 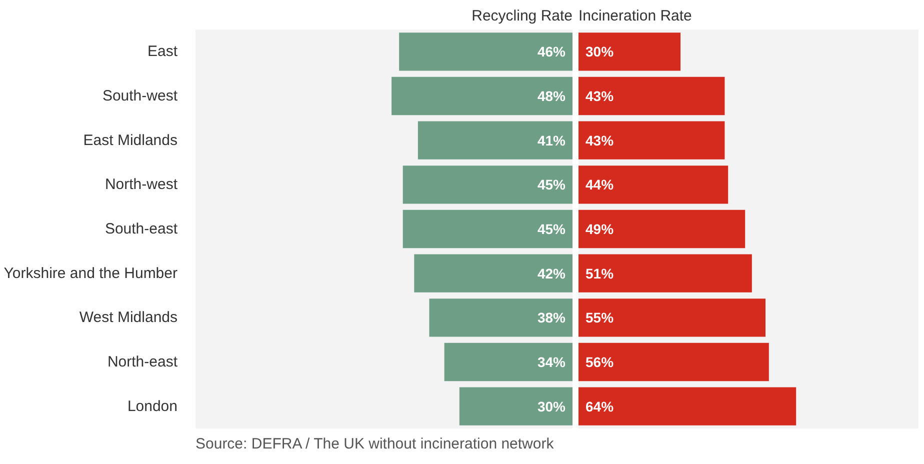 I want to click on data-label: 48%, so click(x=551, y=96).